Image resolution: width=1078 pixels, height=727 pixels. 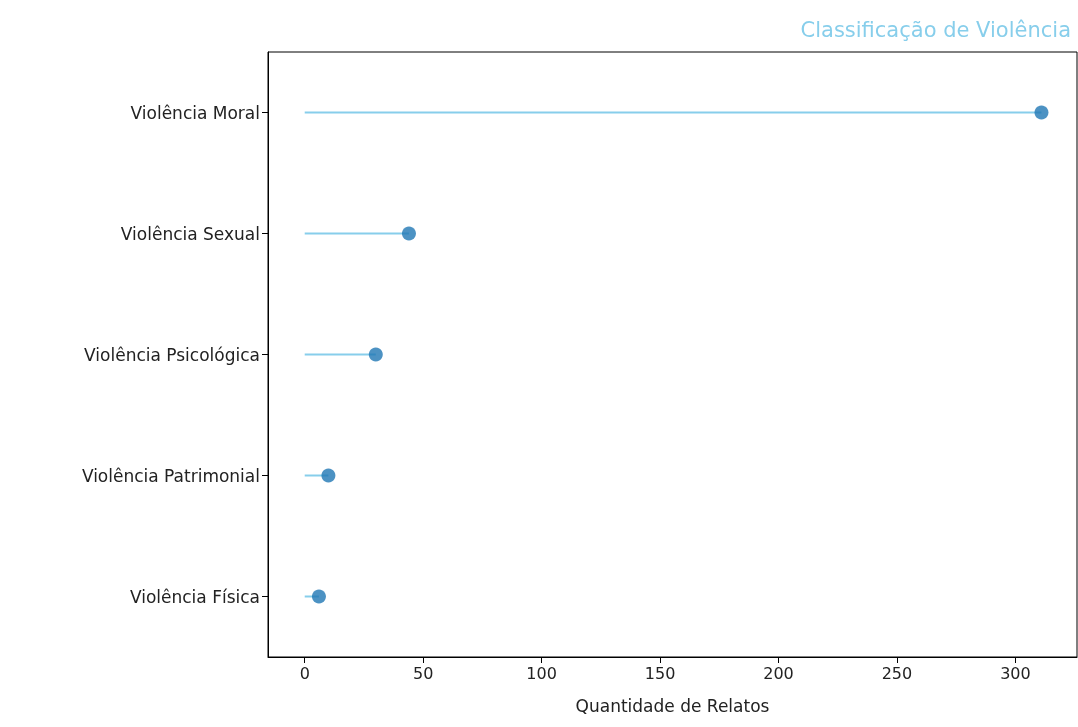 I want to click on x-tick-label: 50, so click(x=423, y=673).